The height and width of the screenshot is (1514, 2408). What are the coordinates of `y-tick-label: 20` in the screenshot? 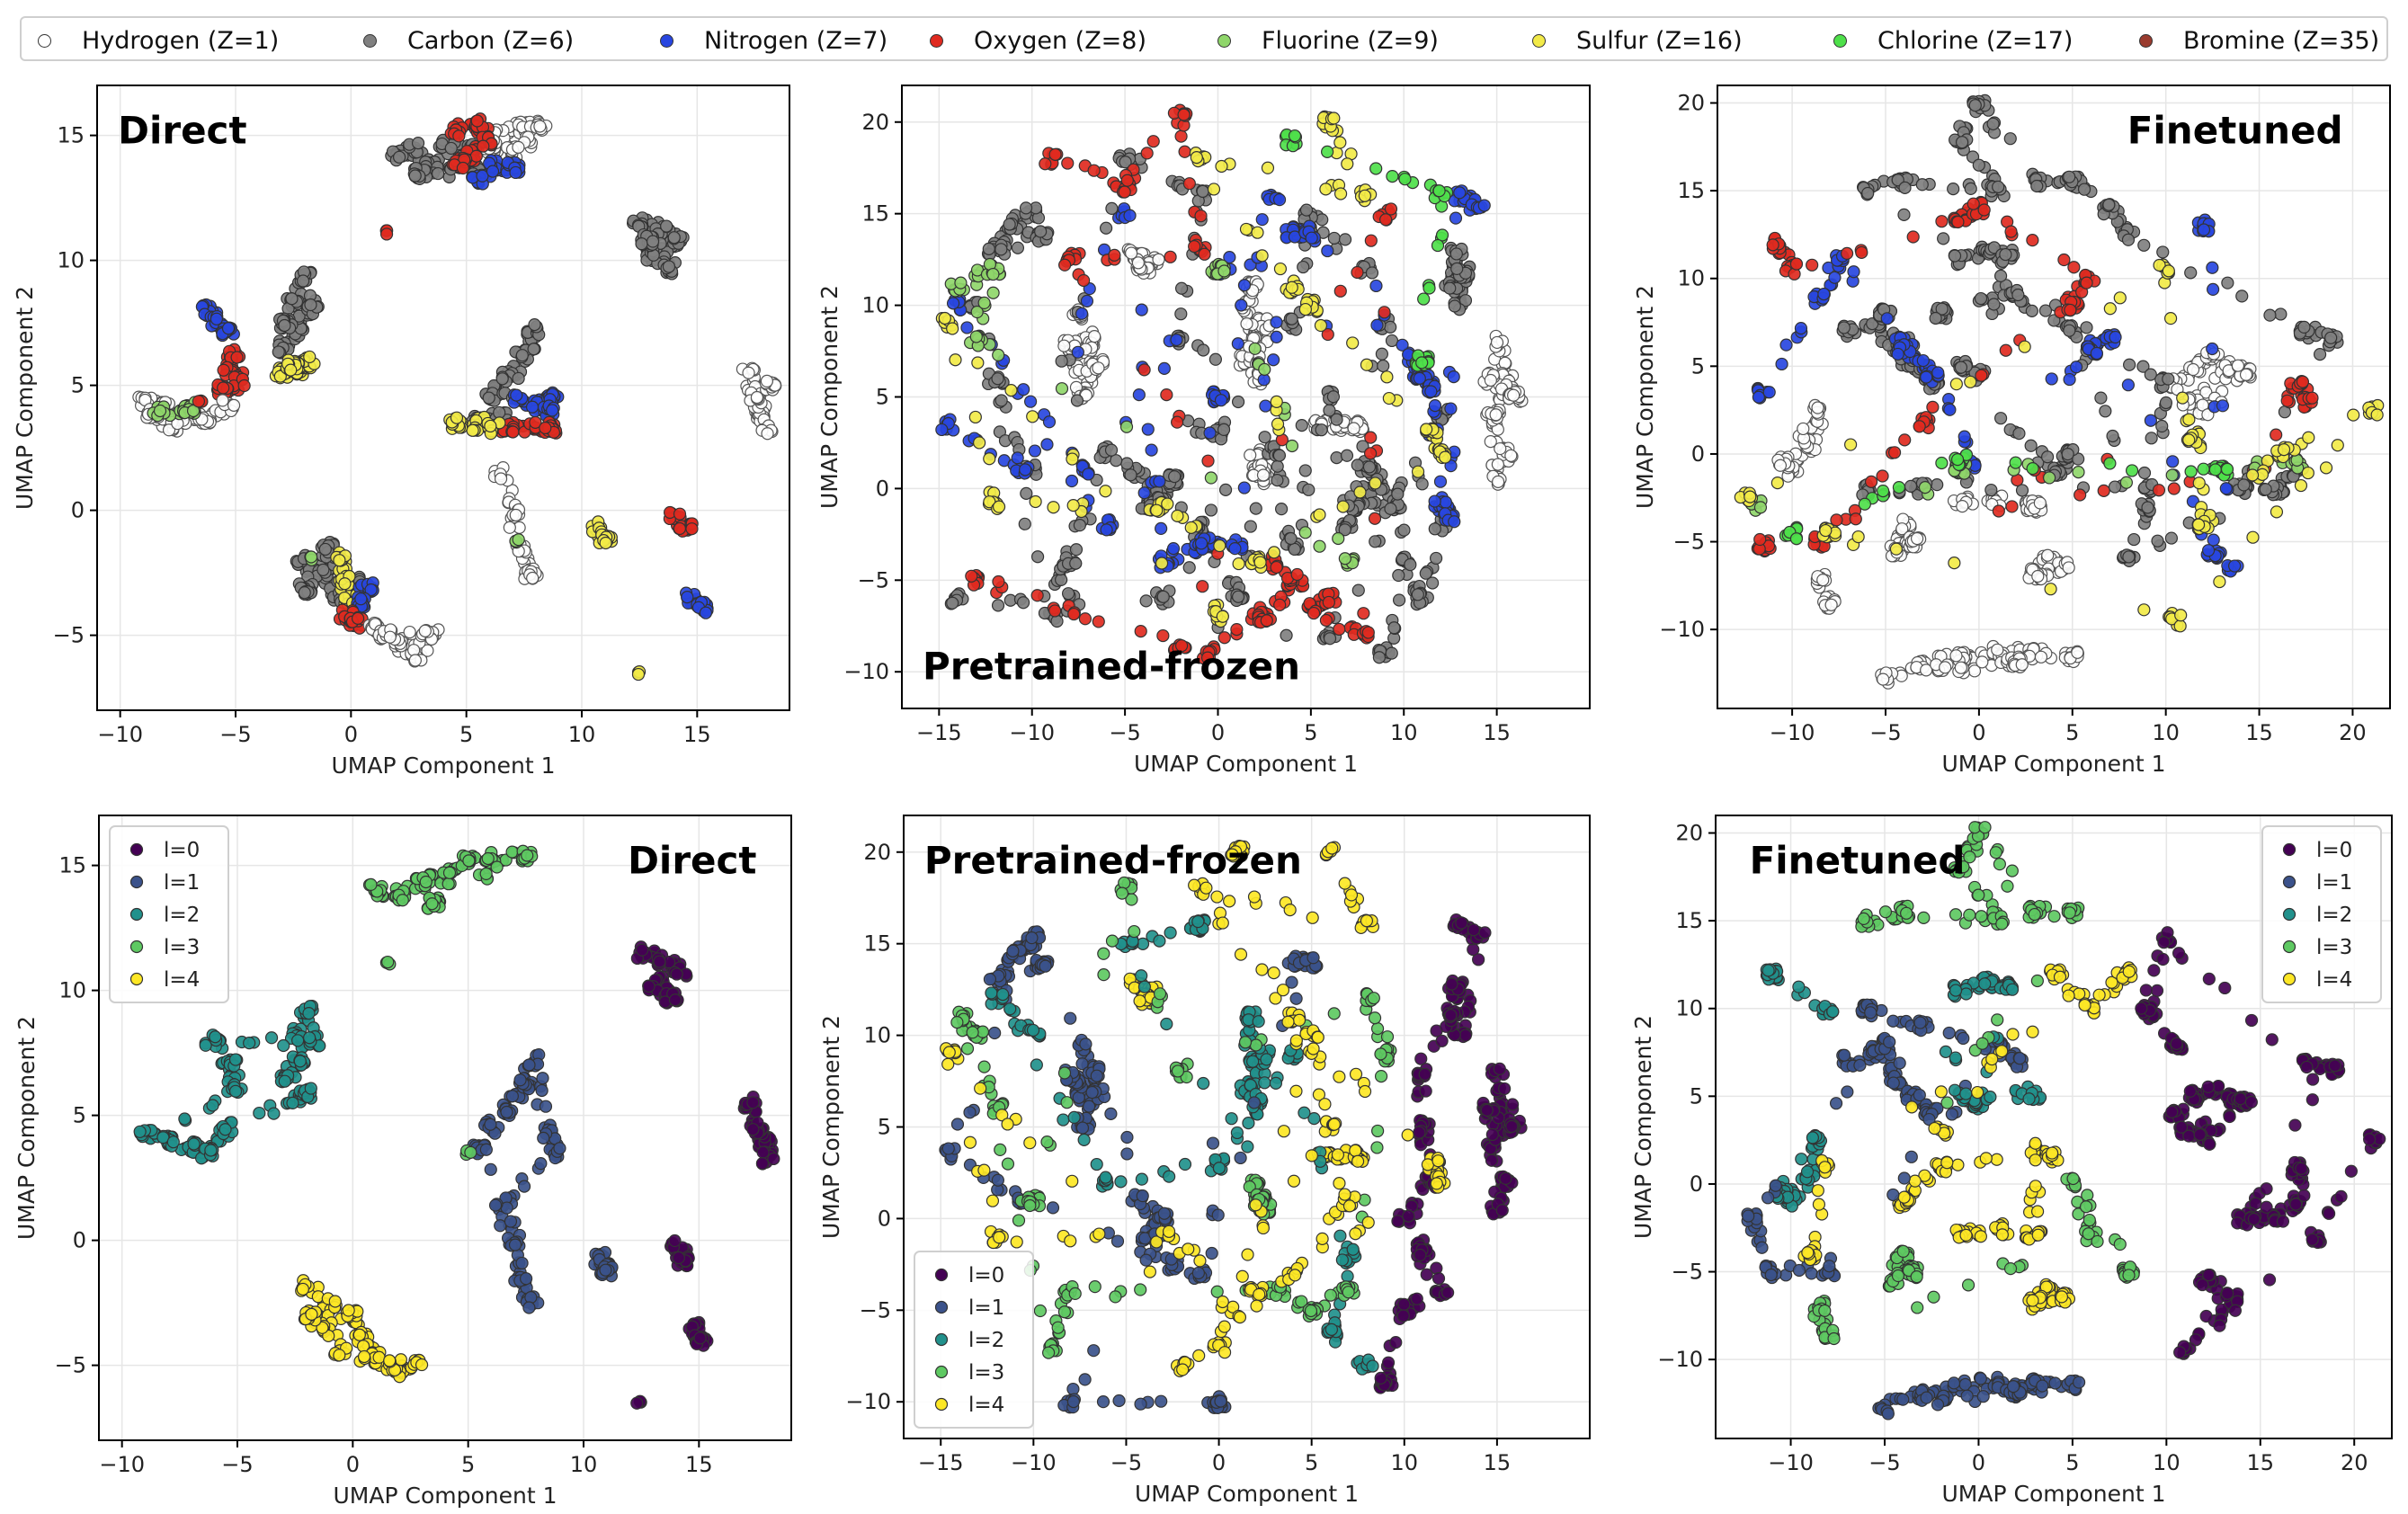 It's located at (875, 123).